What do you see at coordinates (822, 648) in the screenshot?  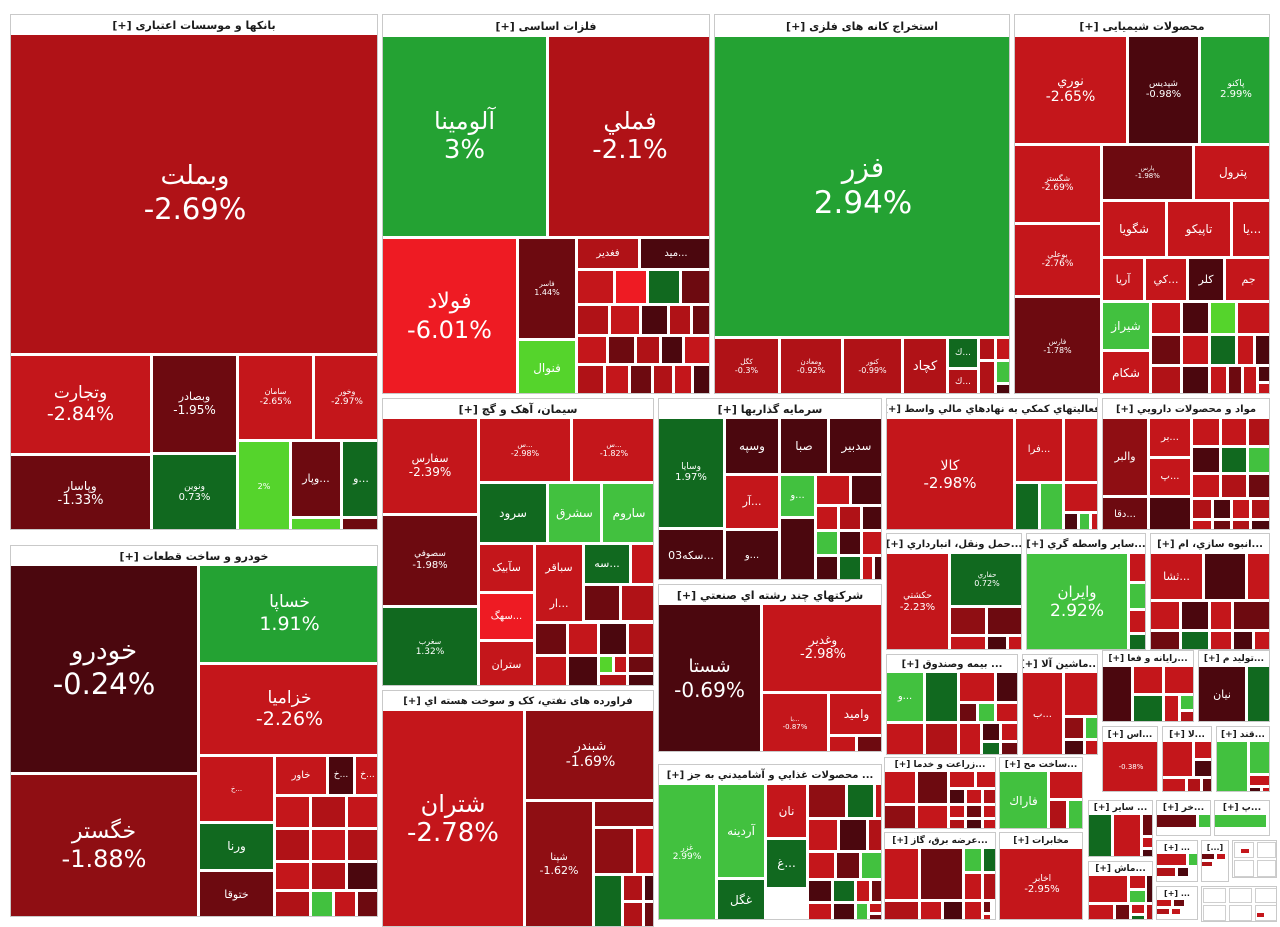 I see `treemap-tile: وغدیر -2.98%` at bounding box center [822, 648].